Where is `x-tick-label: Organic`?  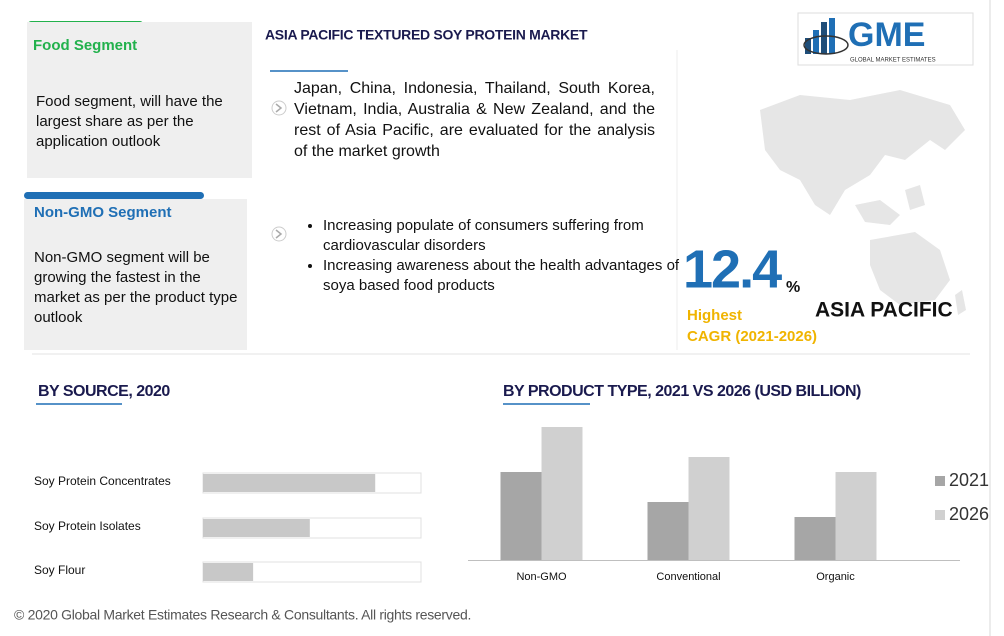 x-tick-label: Organic is located at coordinates (835, 577).